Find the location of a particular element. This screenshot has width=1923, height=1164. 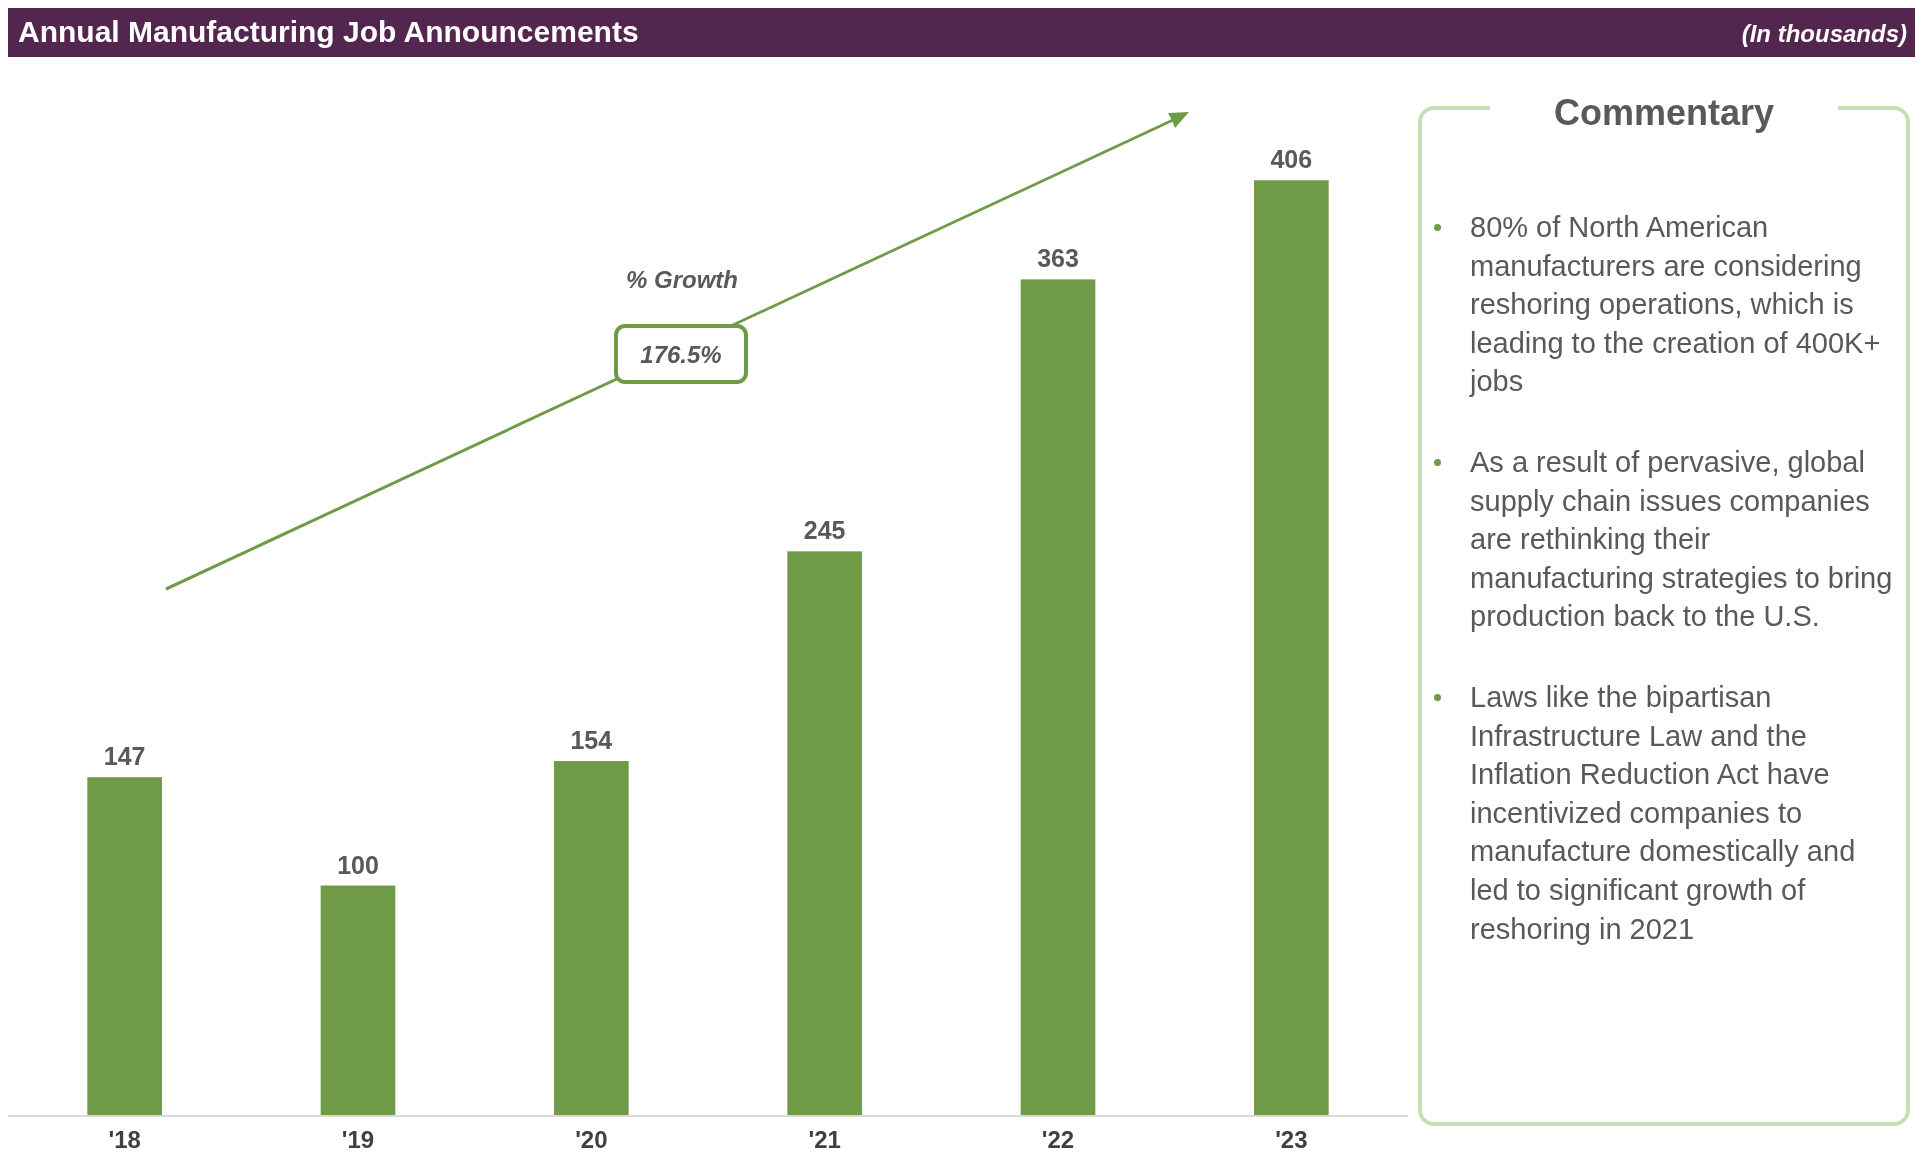

x-tick-label: '18 is located at coordinates (124, 1139).